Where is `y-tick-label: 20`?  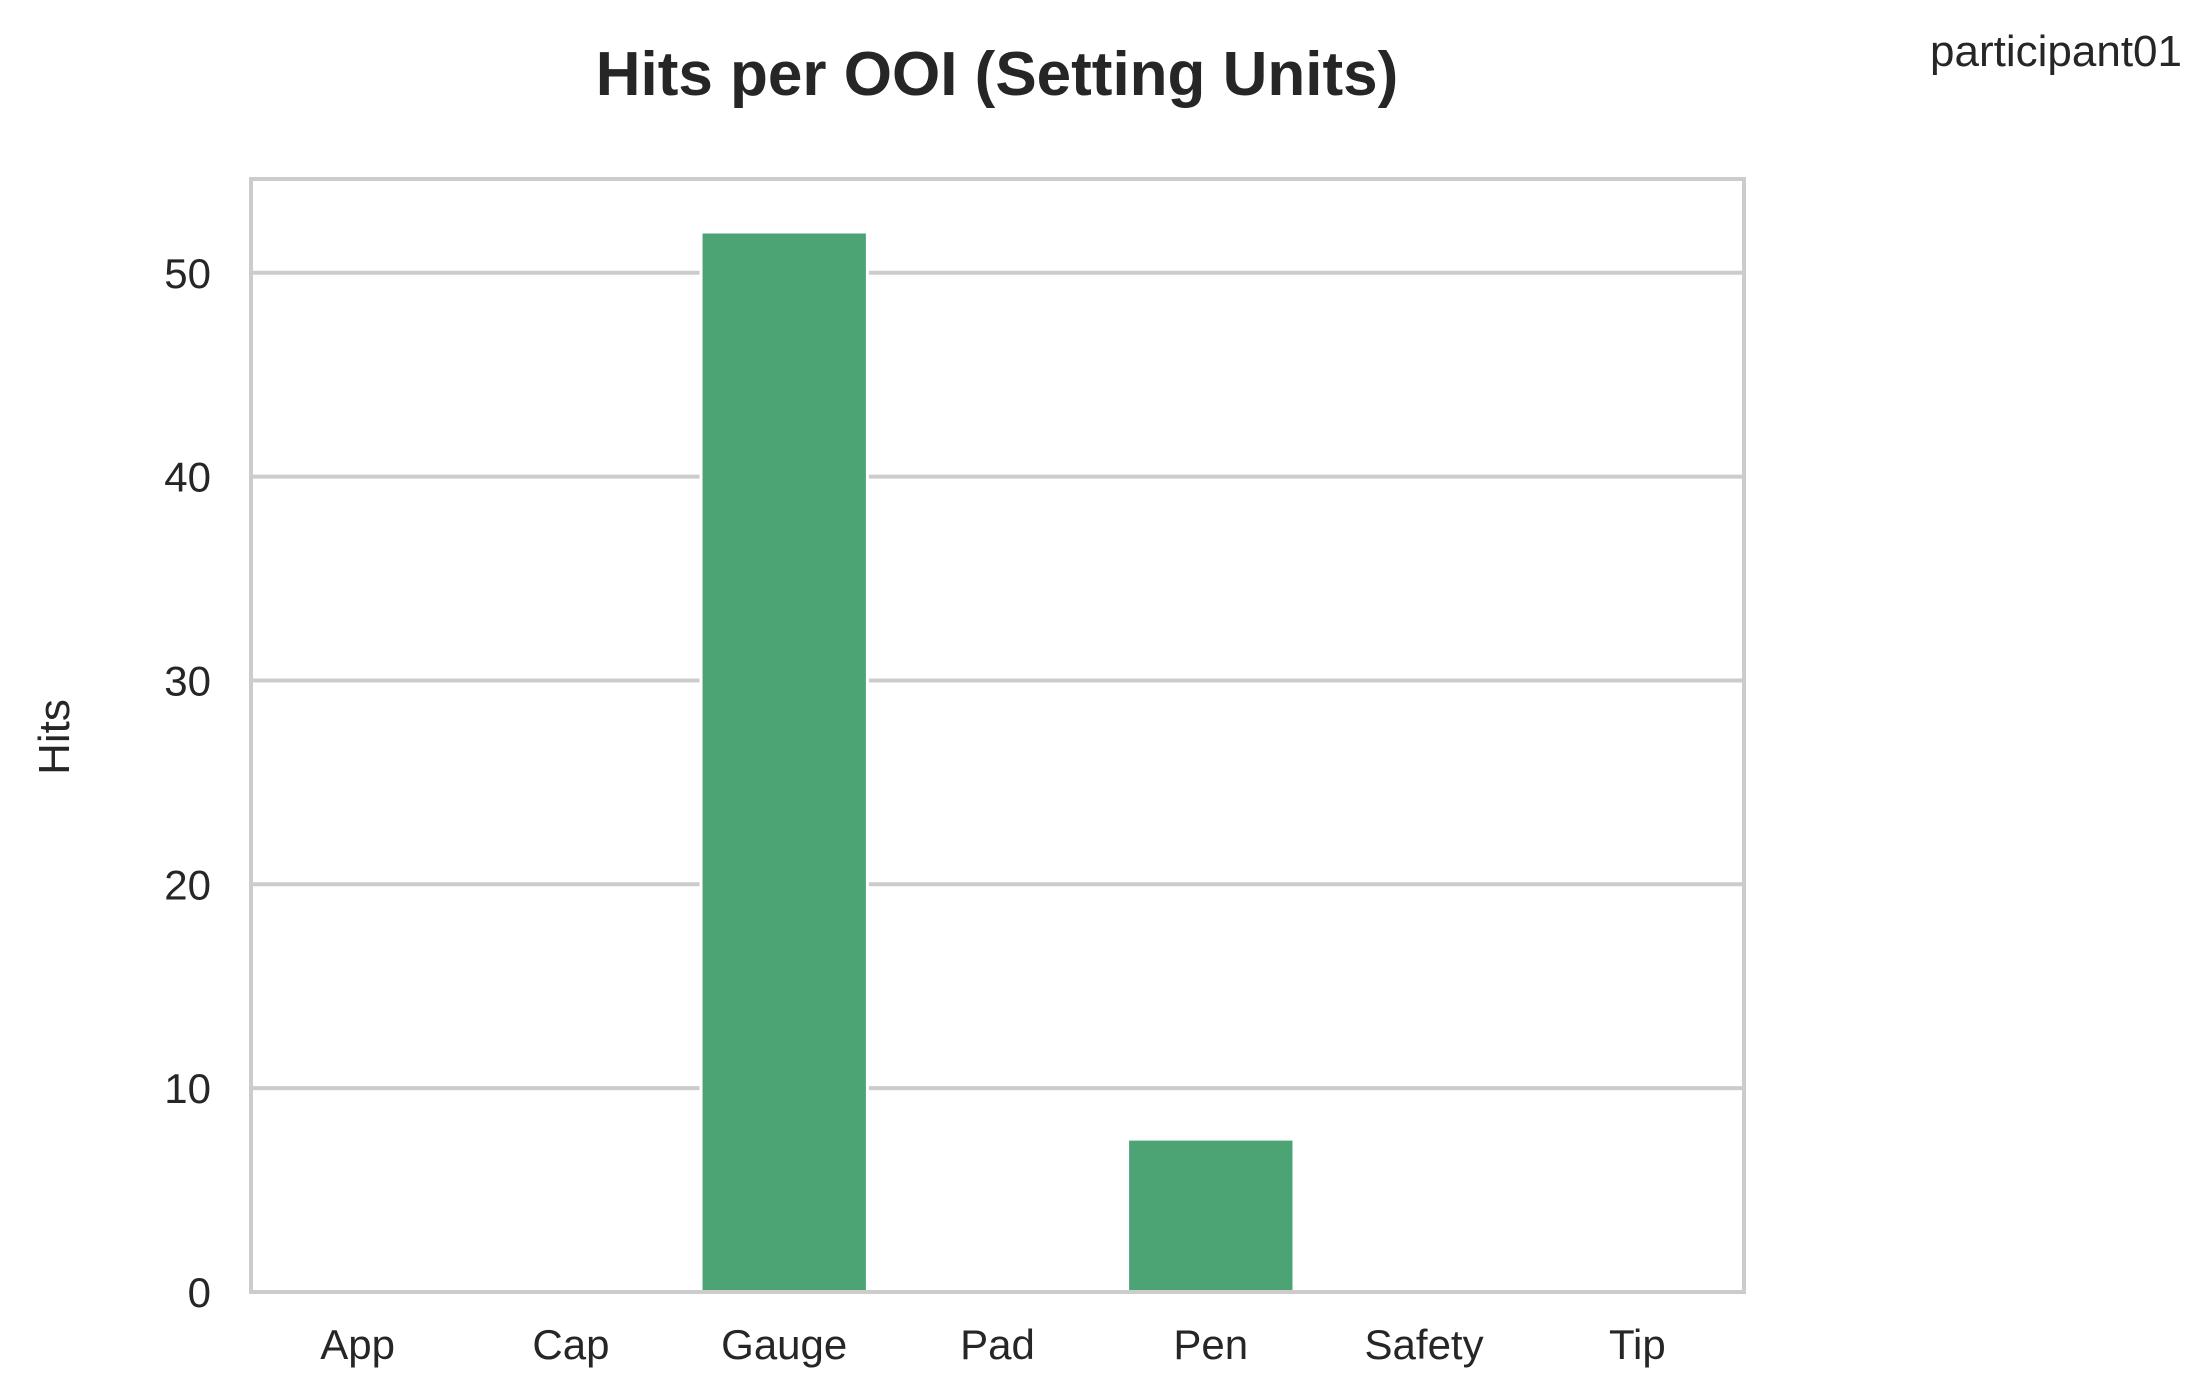
y-tick-label: 20 is located at coordinates (187, 884).